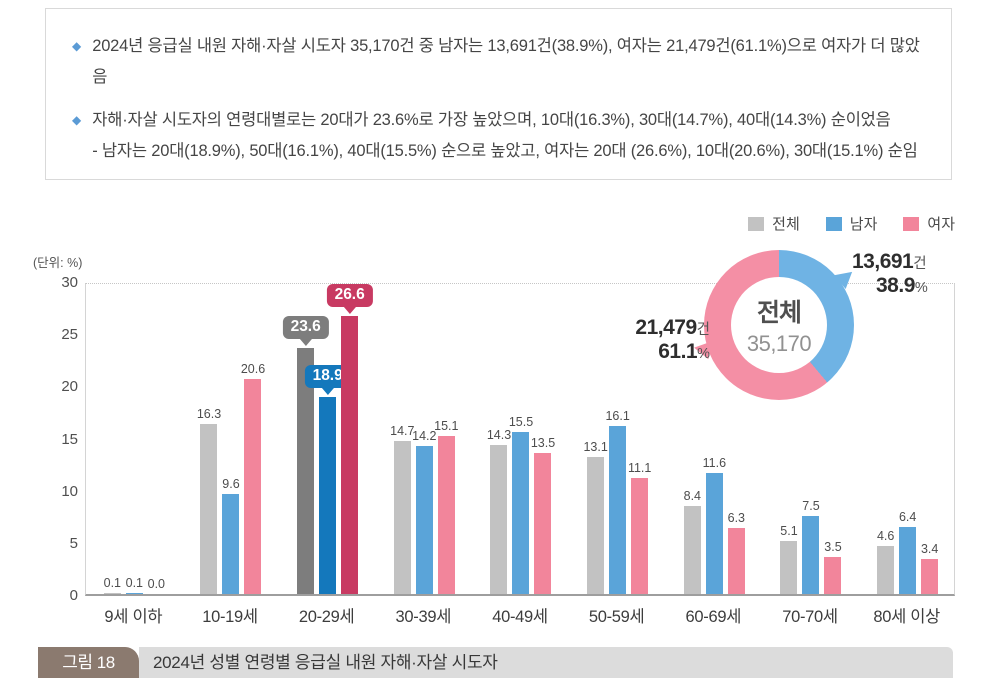 Image resolution: width=997 pixels, height=683 pixels. Describe the element at coordinates (692, 496) in the screenshot. I see `bar-value-label: 8.4` at that location.